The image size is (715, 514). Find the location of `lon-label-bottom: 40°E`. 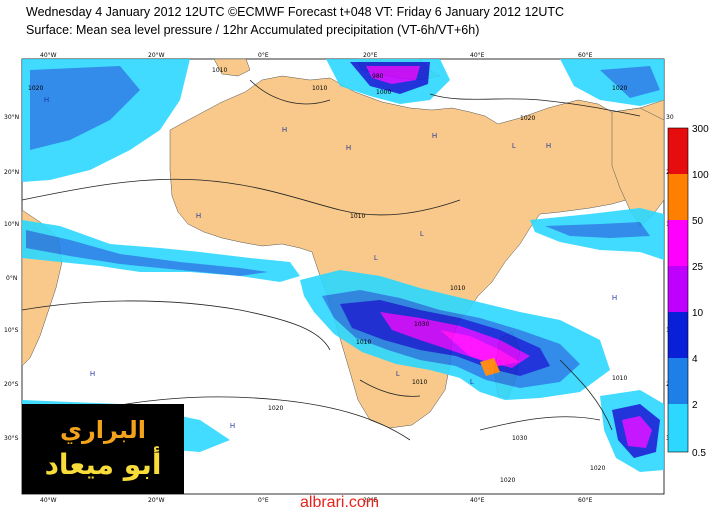

lon-label-bottom: 40°E is located at coordinates (477, 500).